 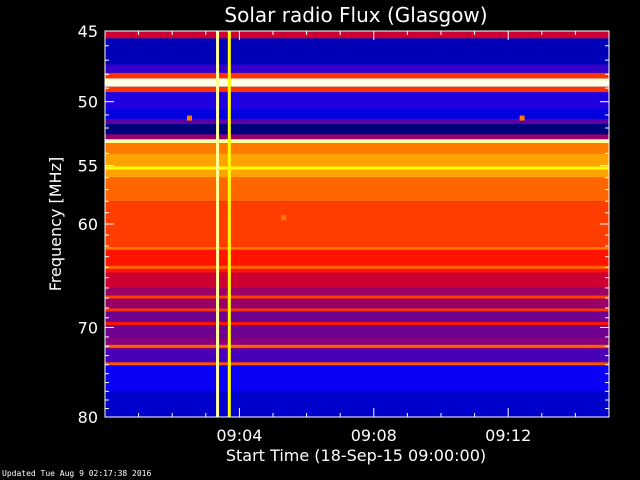 What do you see at coordinates (88, 224) in the screenshot?
I see `y-tick-label: 60` at bounding box center [88, 224].